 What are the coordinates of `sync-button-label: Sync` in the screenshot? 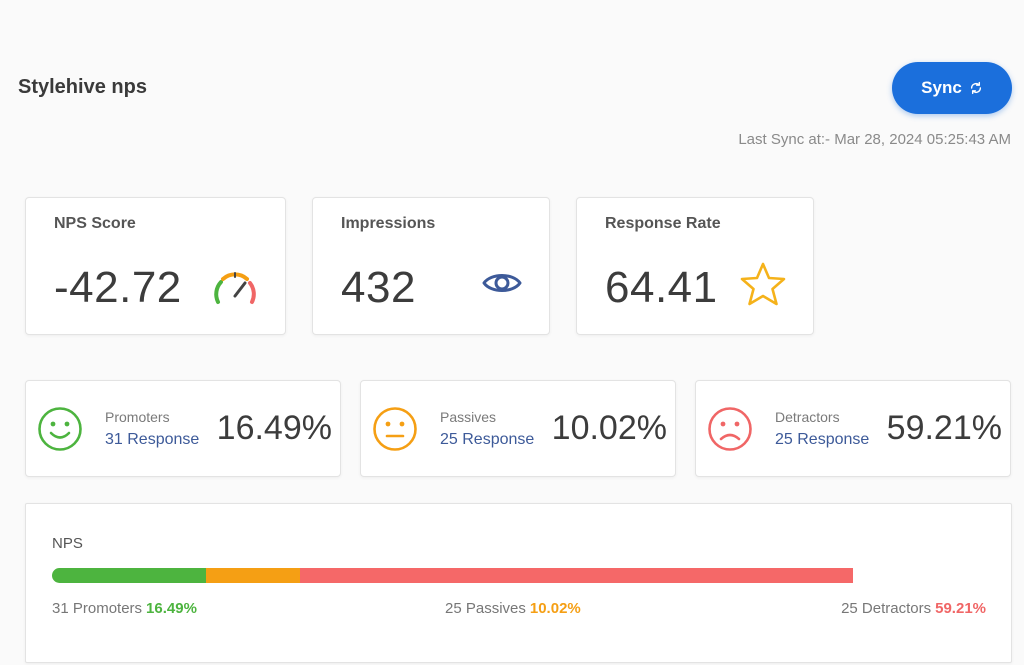 It's located at (941, 87).